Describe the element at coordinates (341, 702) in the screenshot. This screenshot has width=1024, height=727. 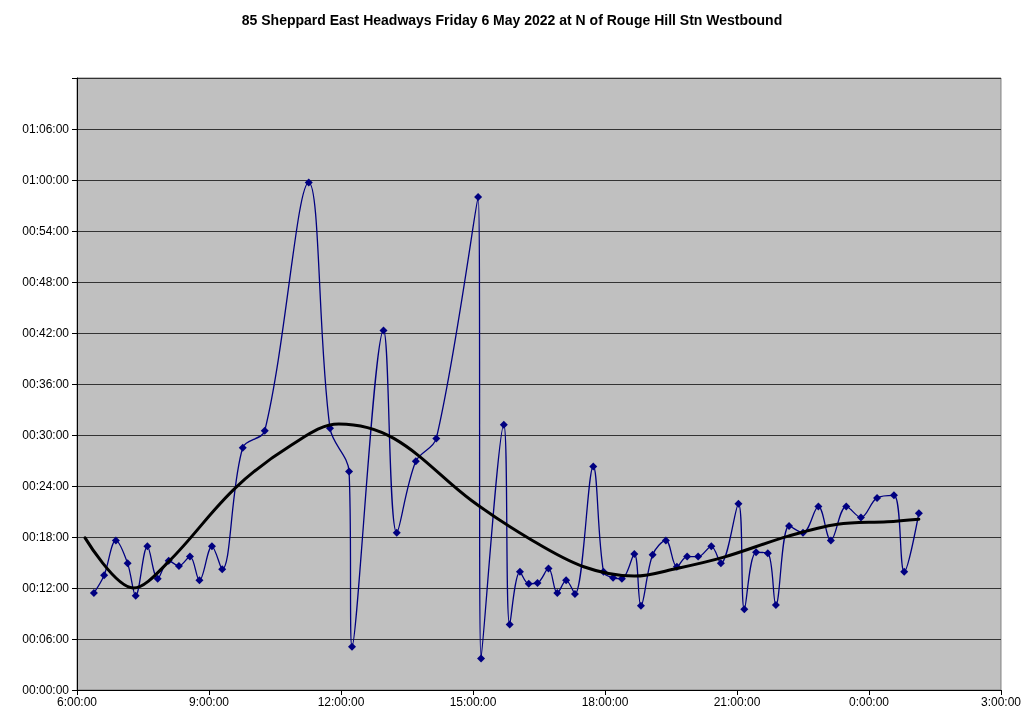
I see `x-tick-label: 12:00:00` at that location.